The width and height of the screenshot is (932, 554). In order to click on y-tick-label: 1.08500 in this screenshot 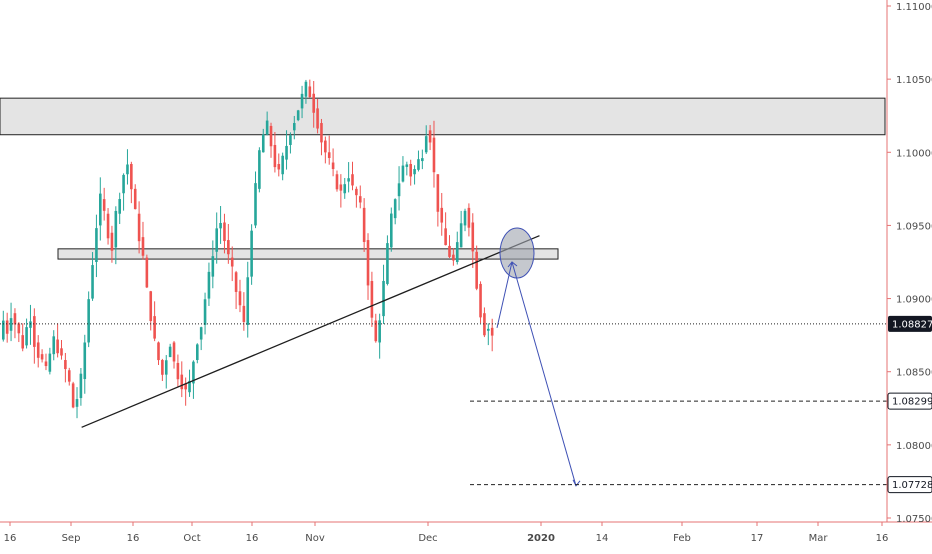, I will do `click(914, 373)`.